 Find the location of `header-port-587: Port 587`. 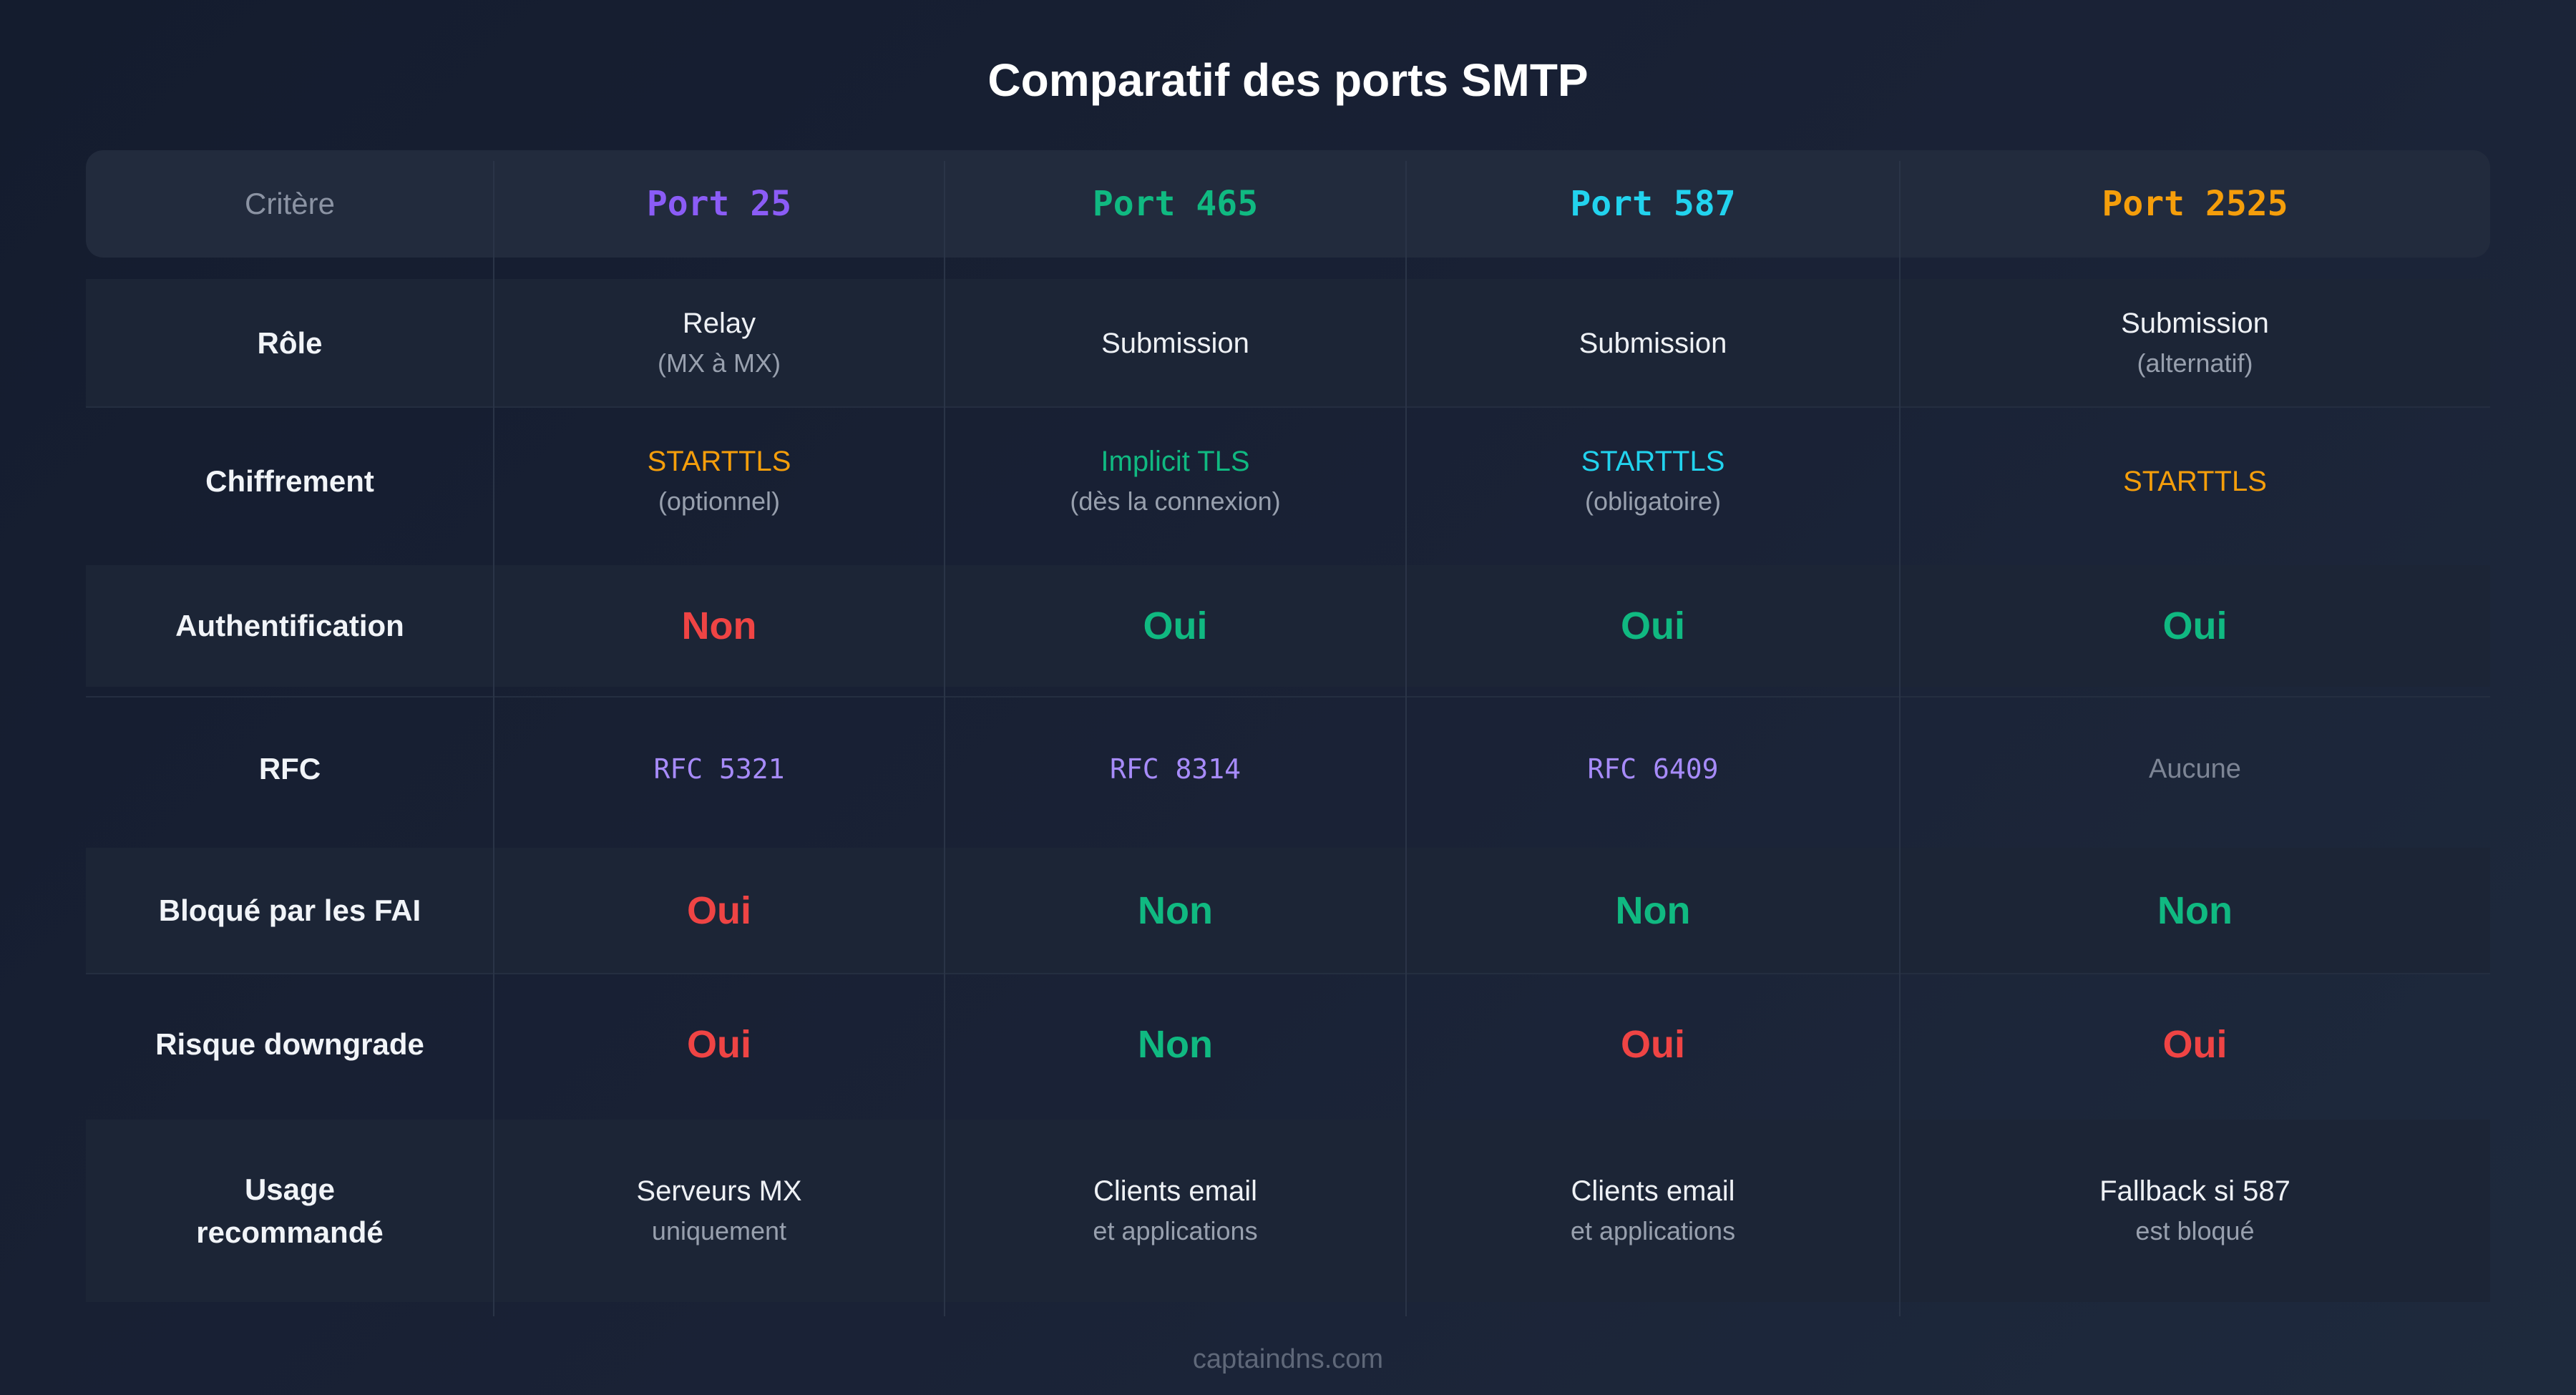

header-port-587: Port 587 is located at coordinates (1653, 204).